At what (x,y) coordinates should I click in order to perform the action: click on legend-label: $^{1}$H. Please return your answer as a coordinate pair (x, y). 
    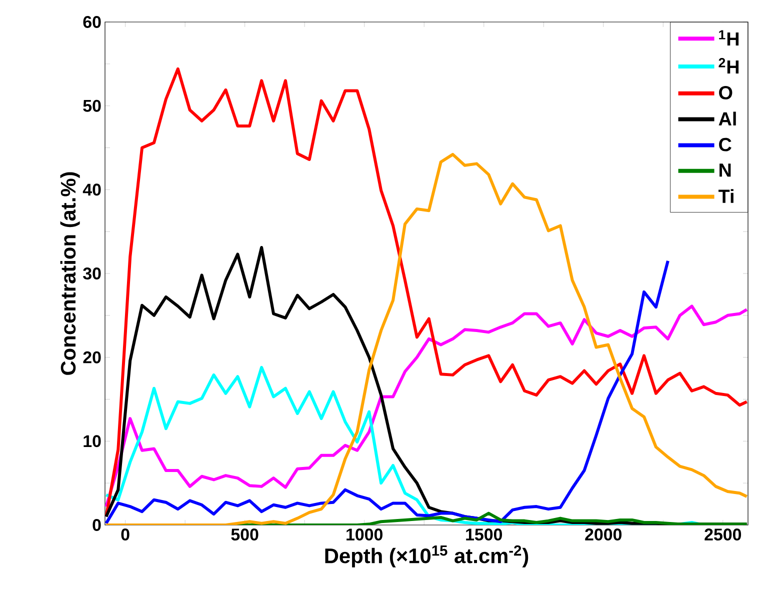
    Looking at the image, I should click on (729, 38).